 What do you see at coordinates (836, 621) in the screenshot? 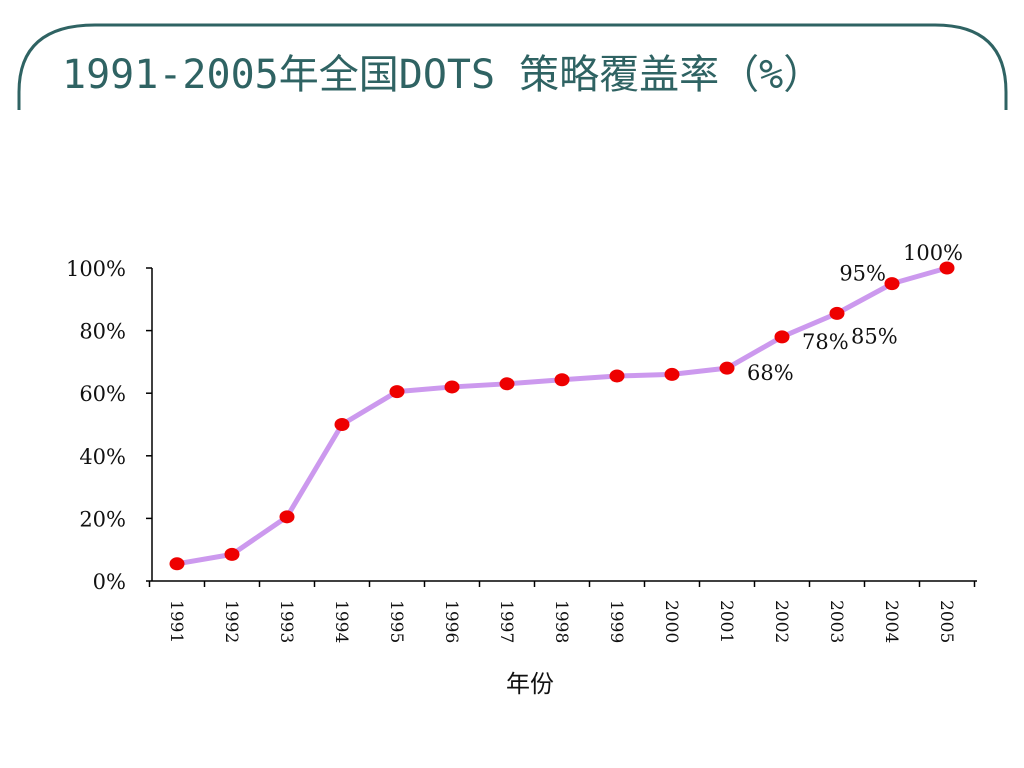
I see `x-tick-label: 2003` at bounding box center [836, 621].